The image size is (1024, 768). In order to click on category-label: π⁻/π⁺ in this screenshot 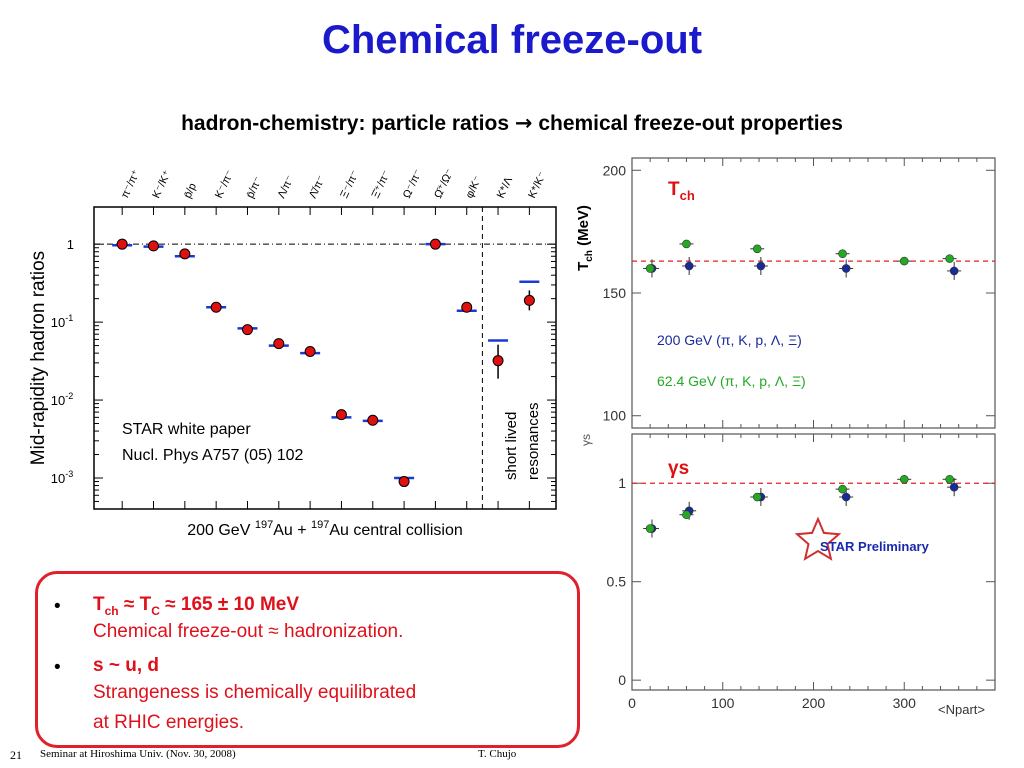, I will do `click(131, 184)`.